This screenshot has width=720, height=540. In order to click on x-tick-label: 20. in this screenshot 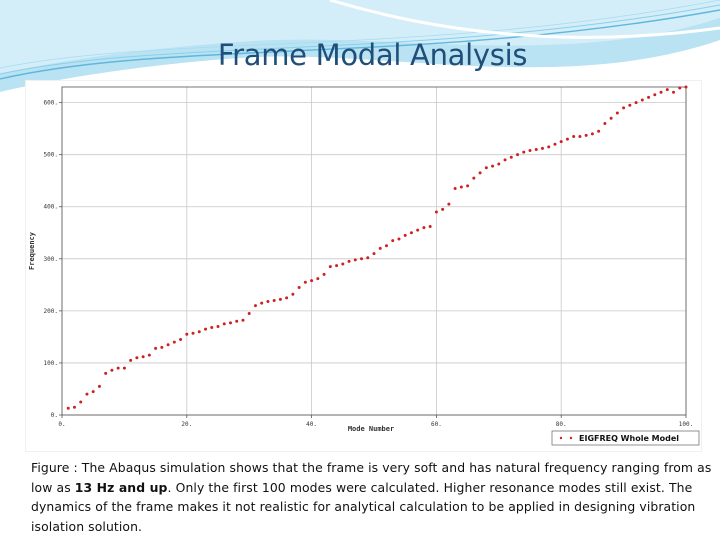, I will do `click(186, 424)`.